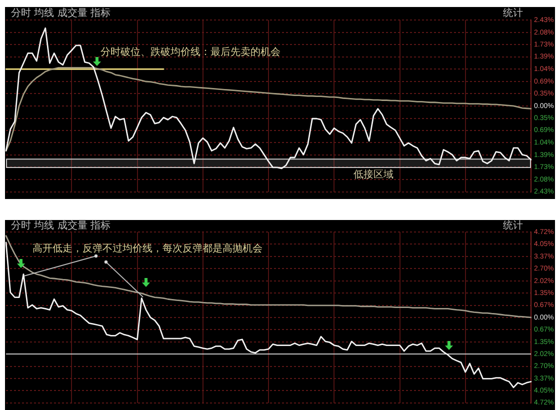 The width and height of the screenshot is (558, 410). What do you see at coordinates (190, 52) in the screenshot?
I see `annotation: 分时破位、跌破均价线：最后先卖的机会` at bounding box center [190, 52].